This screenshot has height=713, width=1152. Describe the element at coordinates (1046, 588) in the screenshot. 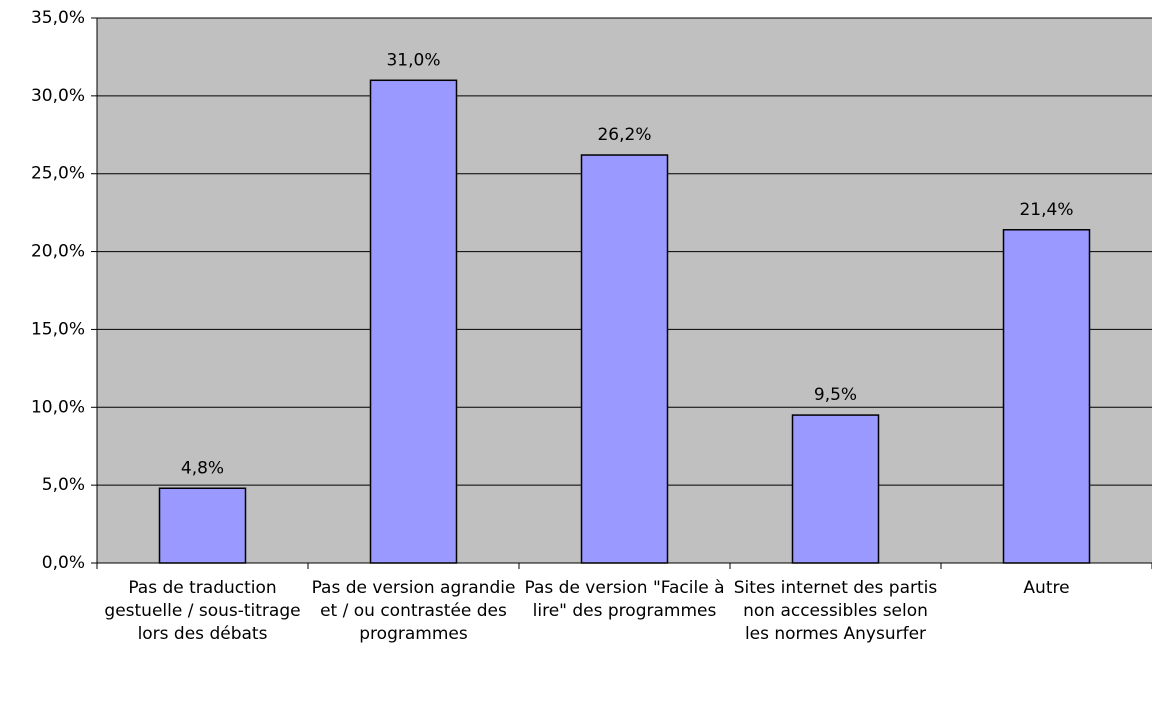

I see `x-tick-label: Autre` at that location.